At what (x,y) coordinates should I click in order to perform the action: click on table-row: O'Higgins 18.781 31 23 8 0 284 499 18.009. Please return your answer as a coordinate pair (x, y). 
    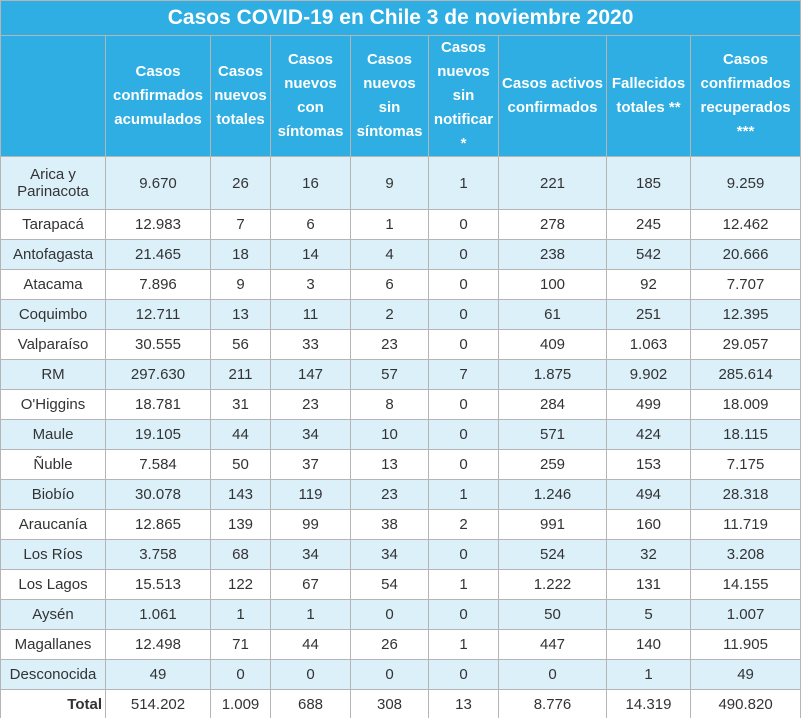
    Looking at the image, I should click on (401, 404).